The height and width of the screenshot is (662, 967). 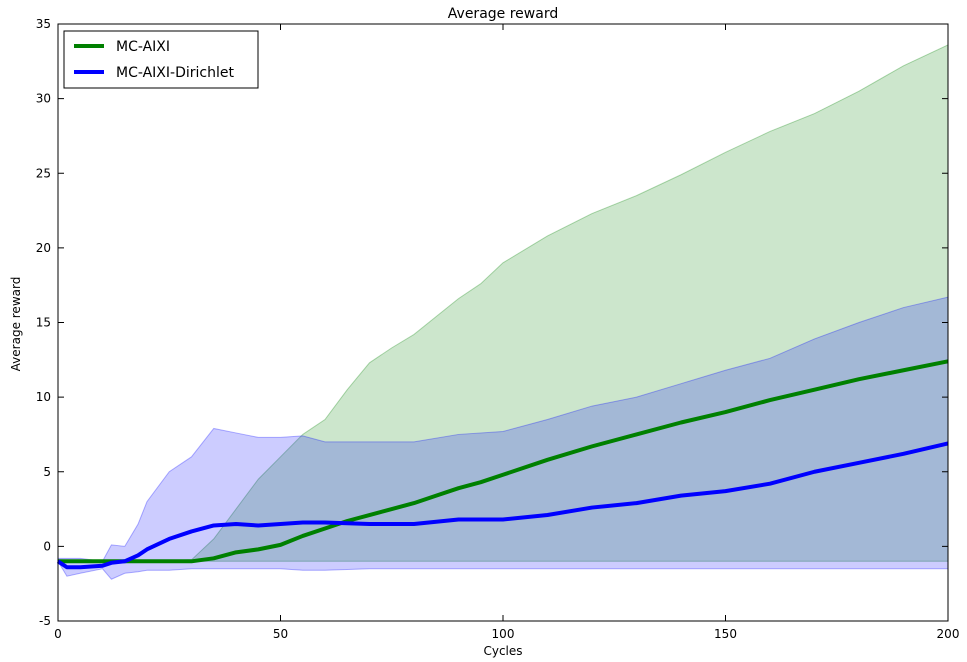 I want to click on y-tick-label: 30, so click(x=43, y=99).